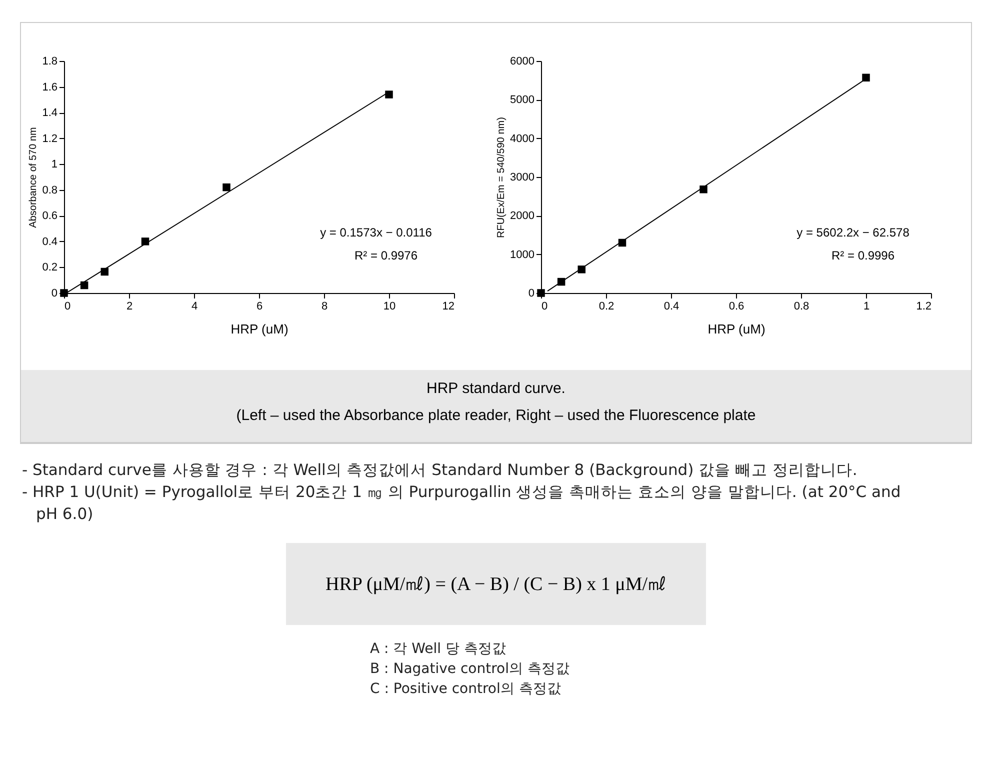 The width and height of the screenshot is (1000, 778). What do you see at coordinates (466, 689) in the screenshot?
I see `text: C : Positive control의 측정값` at bounding box center [466, 689].